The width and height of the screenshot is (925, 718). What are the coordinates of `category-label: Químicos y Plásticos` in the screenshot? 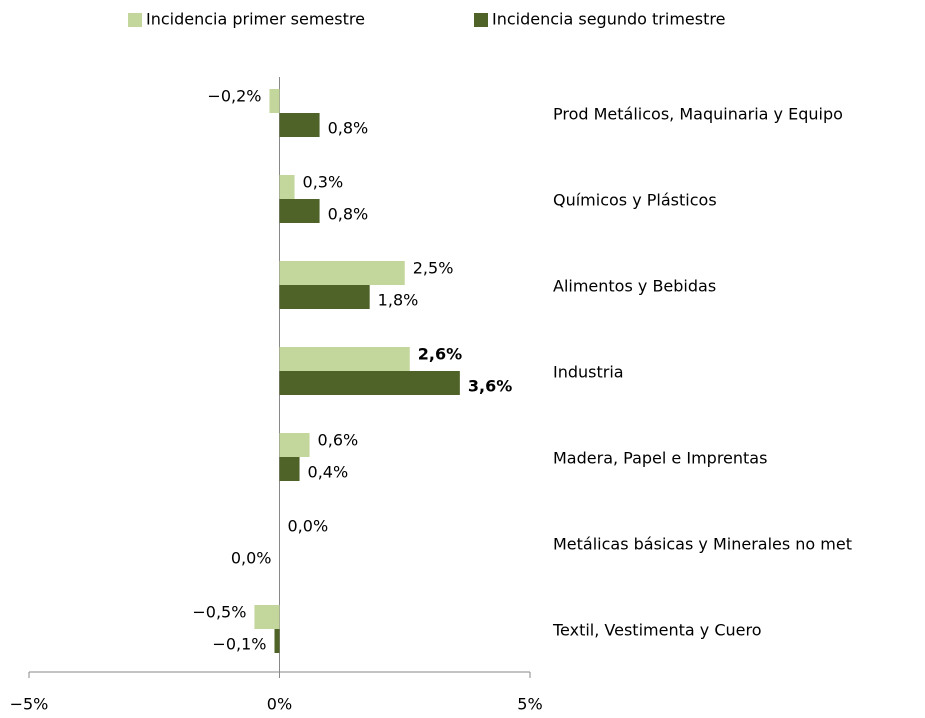 It's located at (635, 200).